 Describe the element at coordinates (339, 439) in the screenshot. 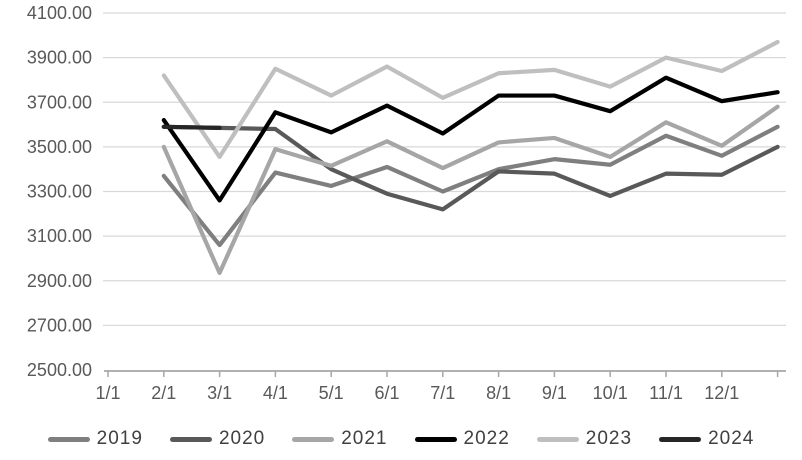

I see `legend-item-2021: 2021` at that location.